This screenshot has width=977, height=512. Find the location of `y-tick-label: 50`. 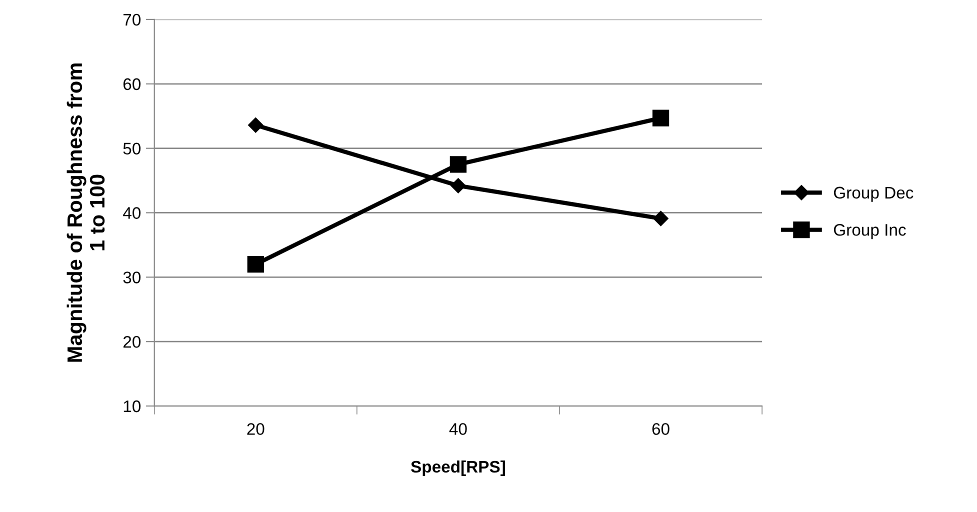

y-tick-label: 50 is located at coordinates (132, 148).